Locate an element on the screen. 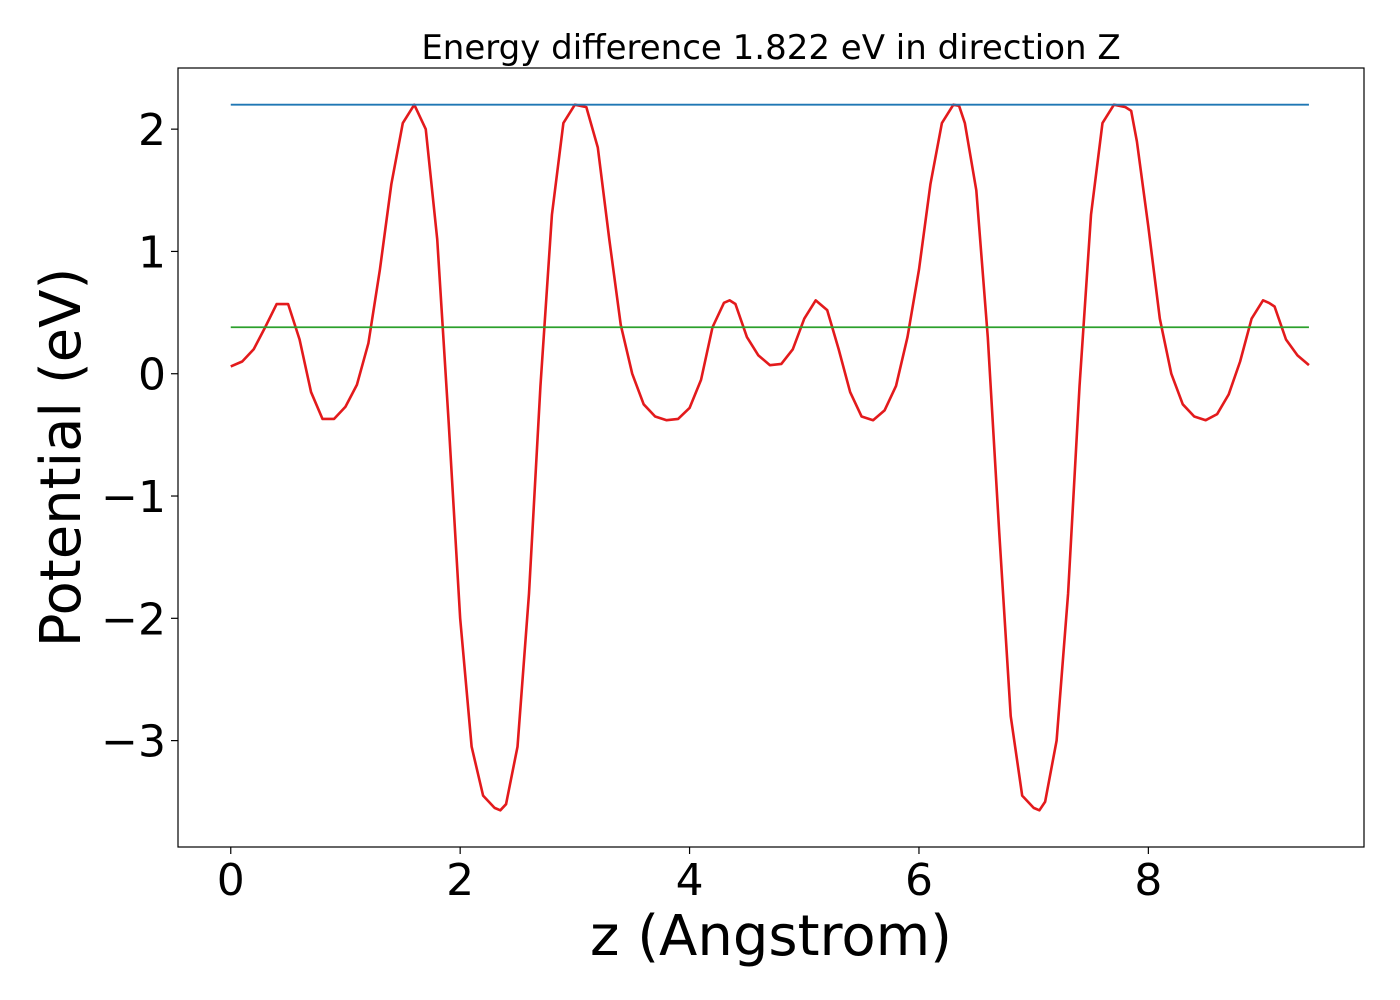 This screenshot has width=1400, height=1000. x-tick-label: 0 is located at coordinates (231, 880).